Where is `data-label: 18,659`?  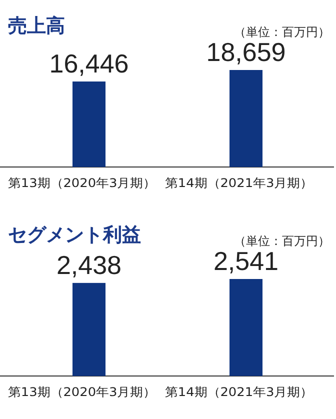 data-label: 18,659 is located at coordinates (246, 52).